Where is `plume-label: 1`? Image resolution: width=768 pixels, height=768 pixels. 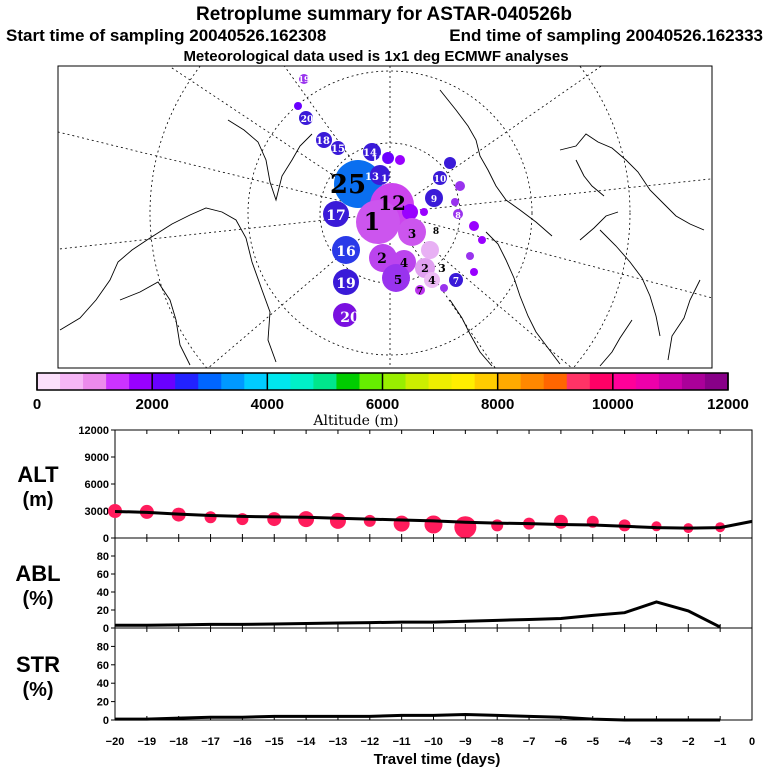
plume-label: 1 is located at coordinates (372, 221).